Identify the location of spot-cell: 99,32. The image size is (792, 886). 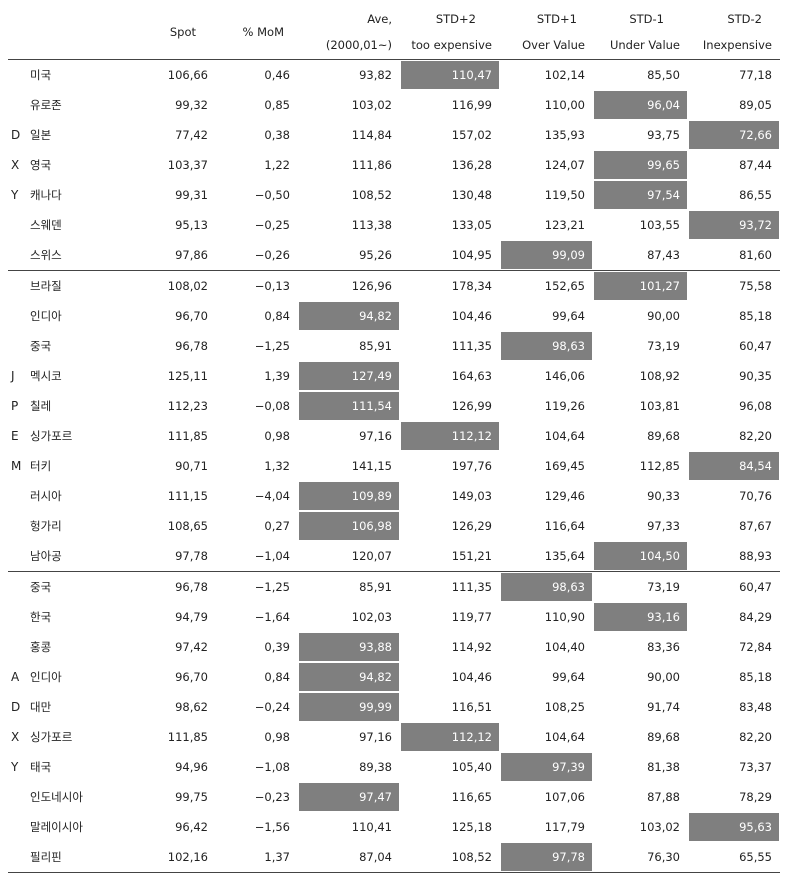
(191, 105).